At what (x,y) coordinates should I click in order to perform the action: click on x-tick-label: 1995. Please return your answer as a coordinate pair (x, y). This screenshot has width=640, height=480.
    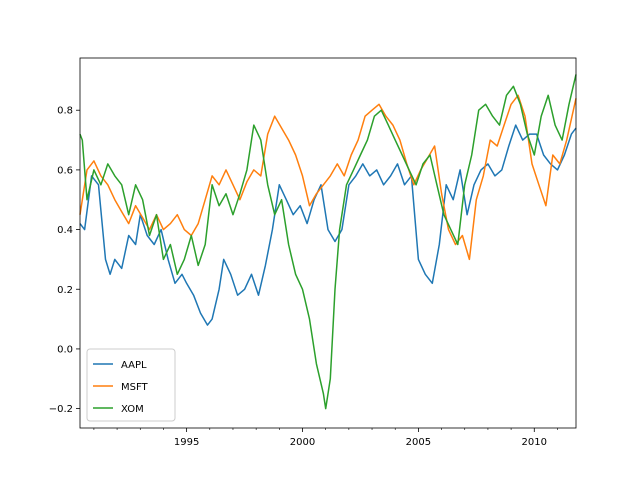
    Looking at the image, I should click on (186, 442).